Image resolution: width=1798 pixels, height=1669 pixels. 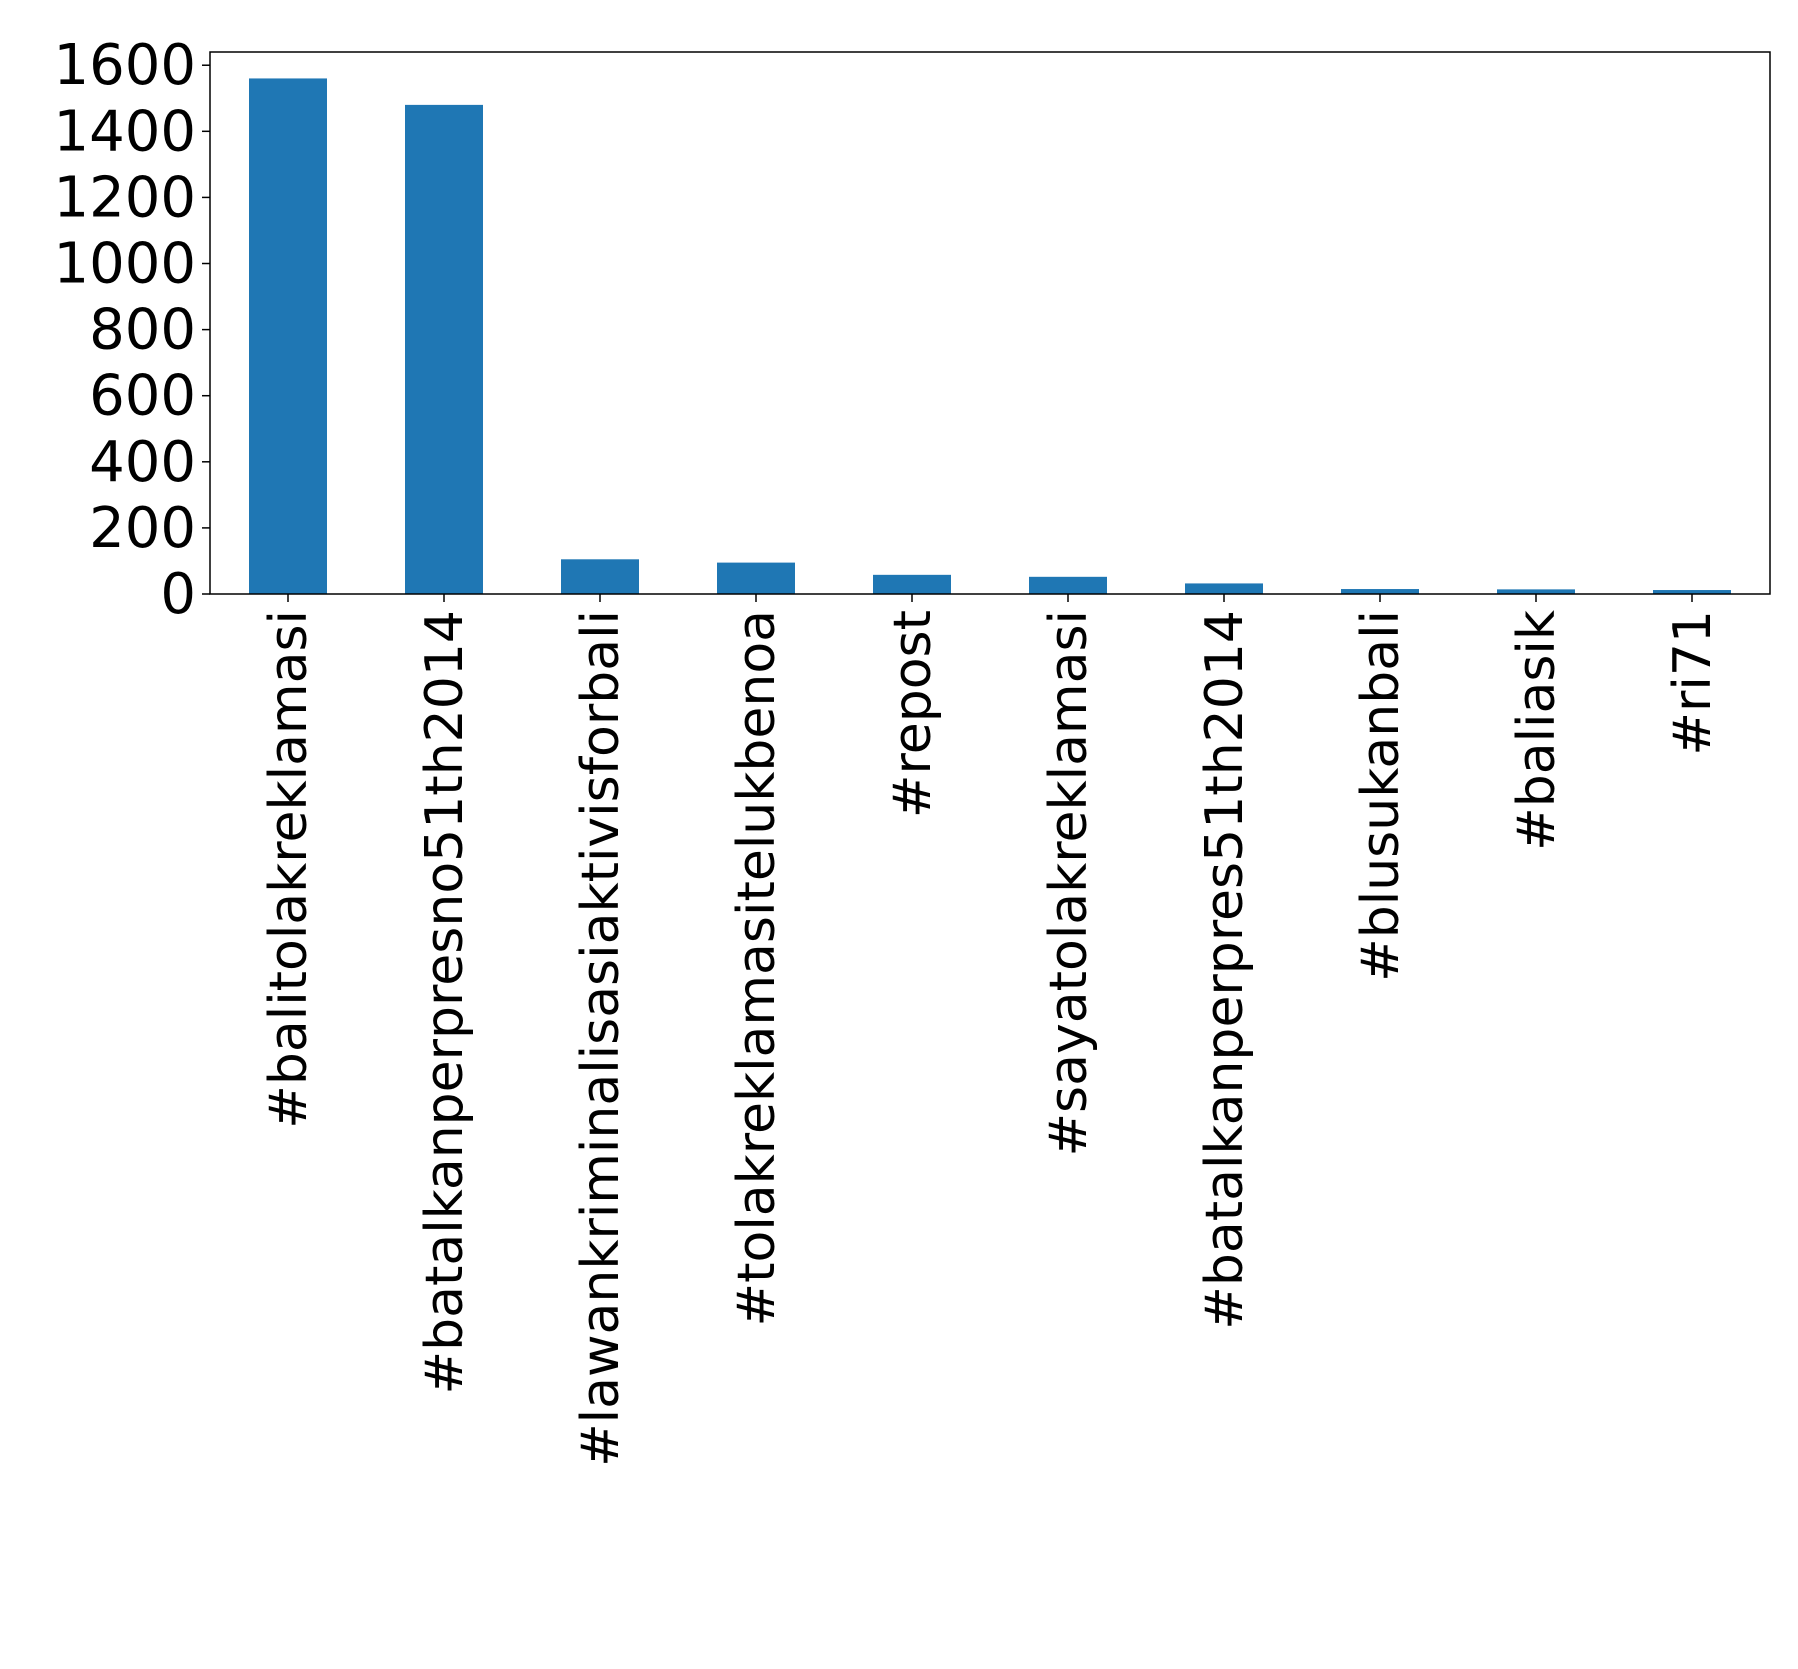 I want to click on x-tick-label: #lawankriminalisasiaktivisforbali, so click(x=601, y=1038).